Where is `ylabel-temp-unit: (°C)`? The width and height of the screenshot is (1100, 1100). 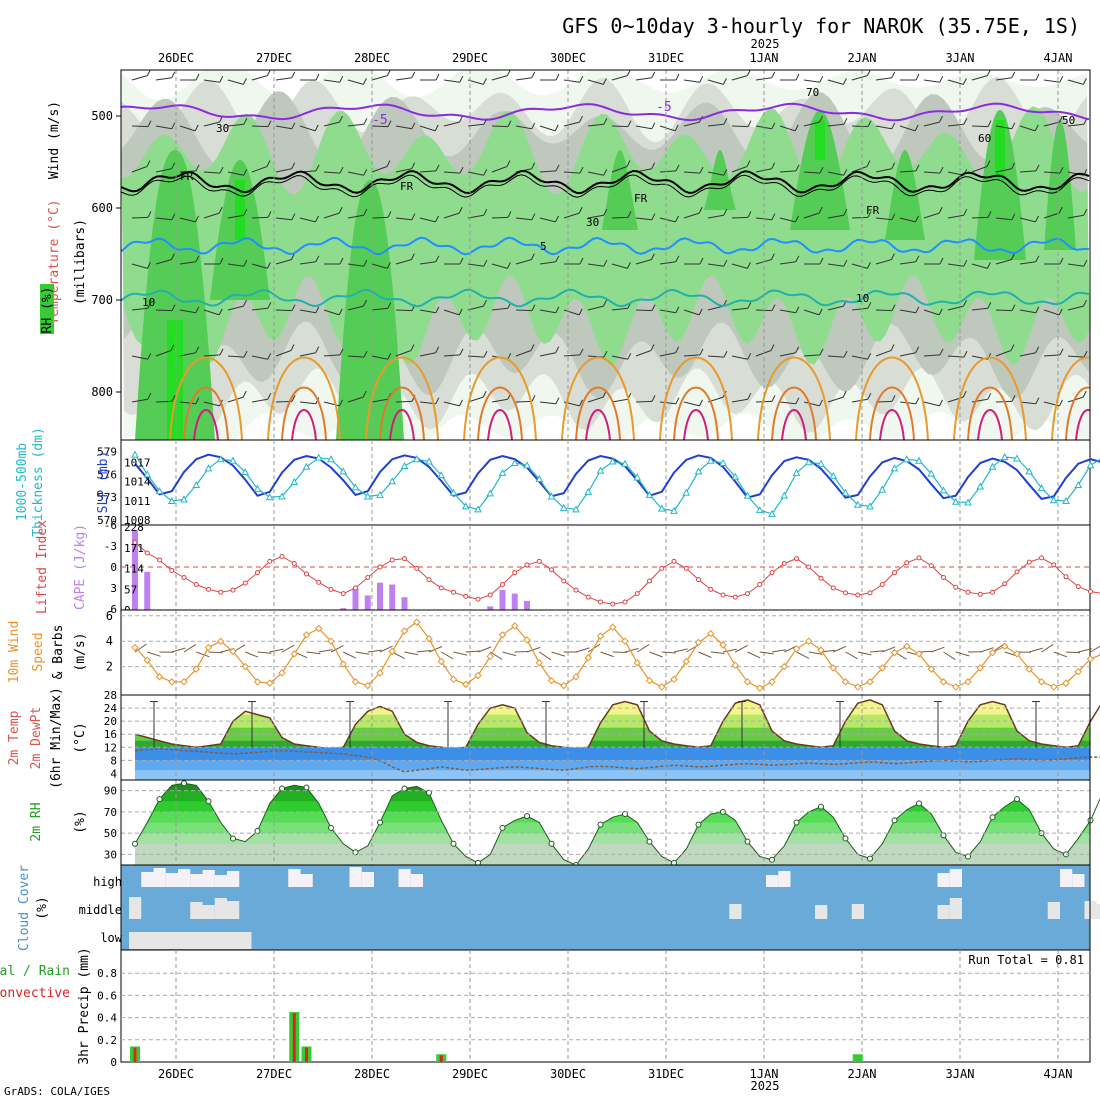 ylabel-temp-unit: (°C) is located at coordinates (80, 737).